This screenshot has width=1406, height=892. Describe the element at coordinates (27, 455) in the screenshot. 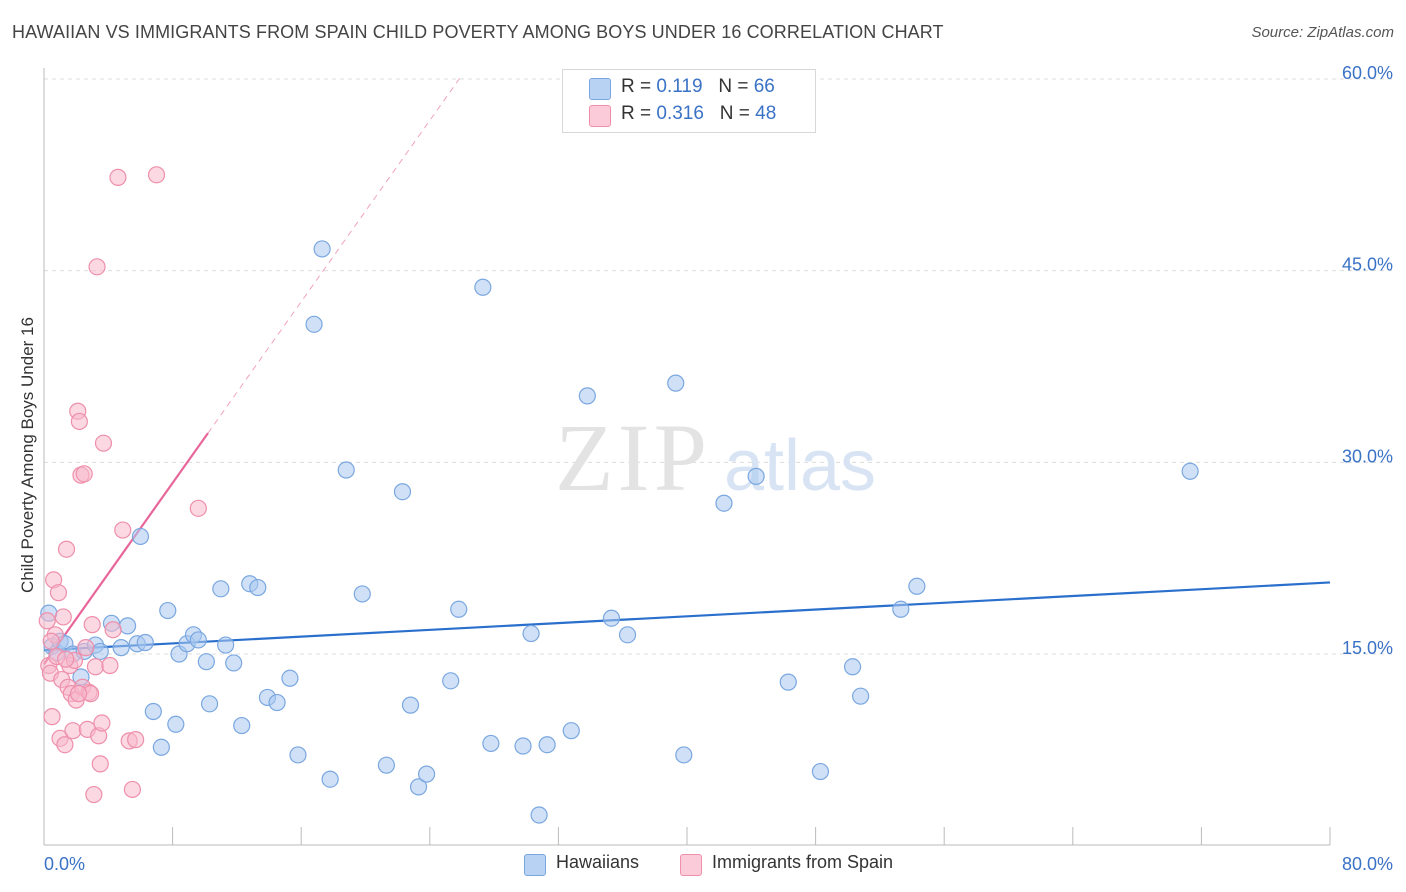

I see `y-axis-label: Child Poverty Among Boys Under 16` at that location.